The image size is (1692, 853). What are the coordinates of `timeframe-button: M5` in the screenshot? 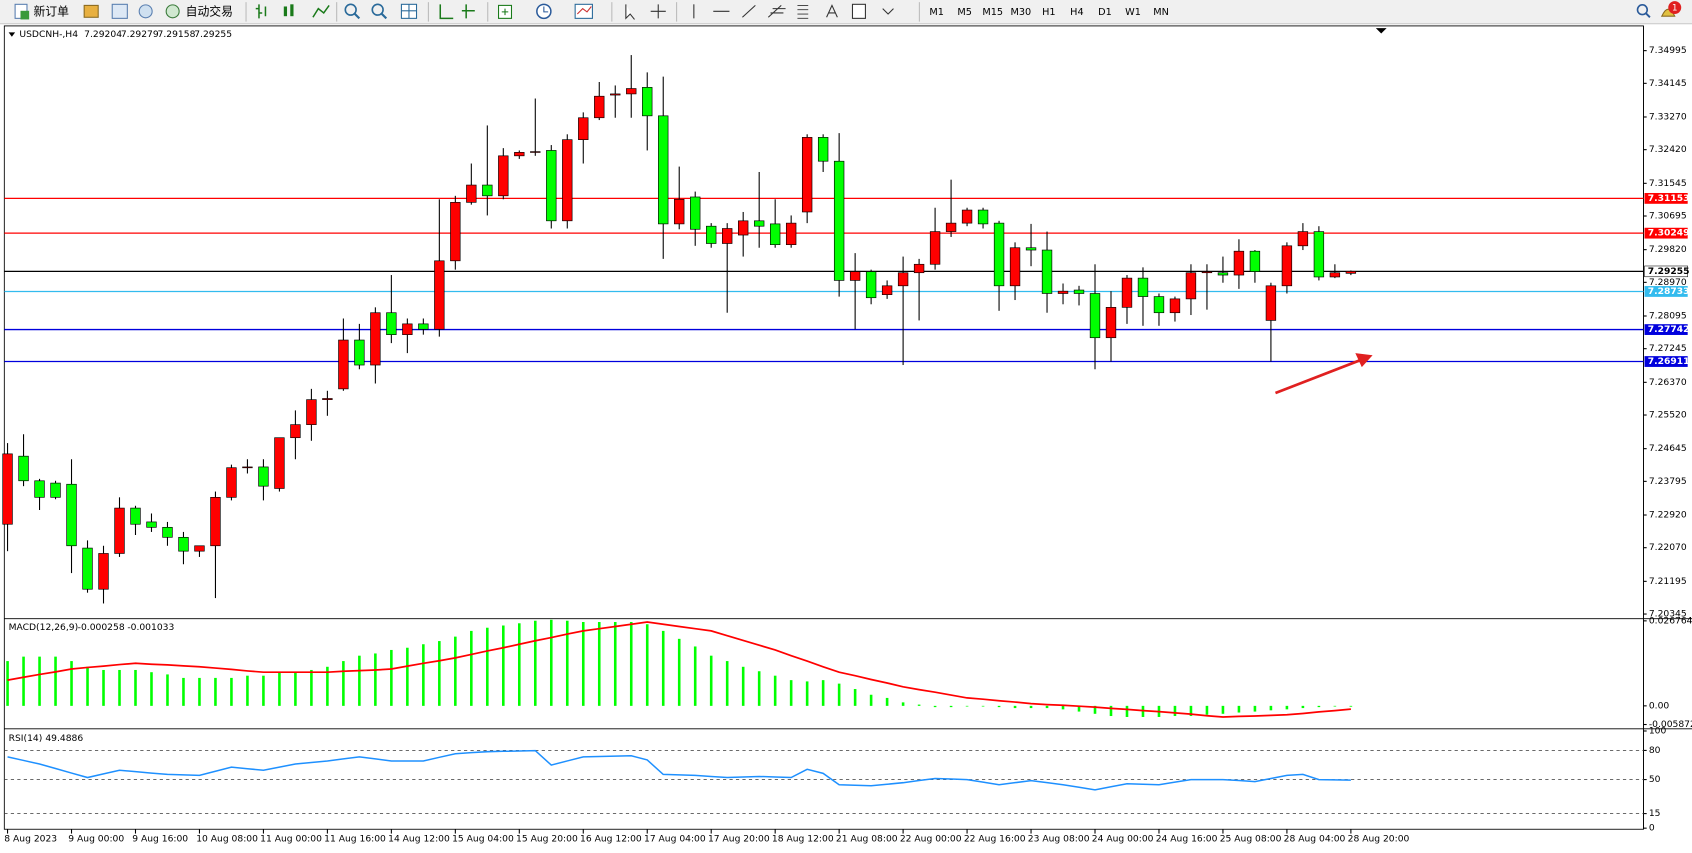 It's located at (964, 12).